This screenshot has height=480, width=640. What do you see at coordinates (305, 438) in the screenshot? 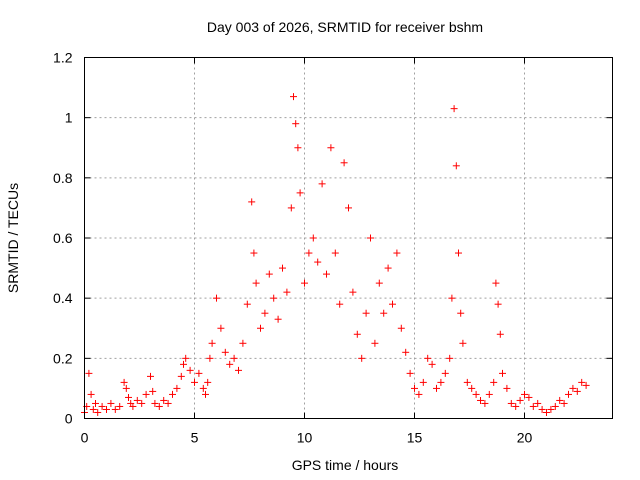
I see `x-tick-label: 10` at bounding box center [305, 438].